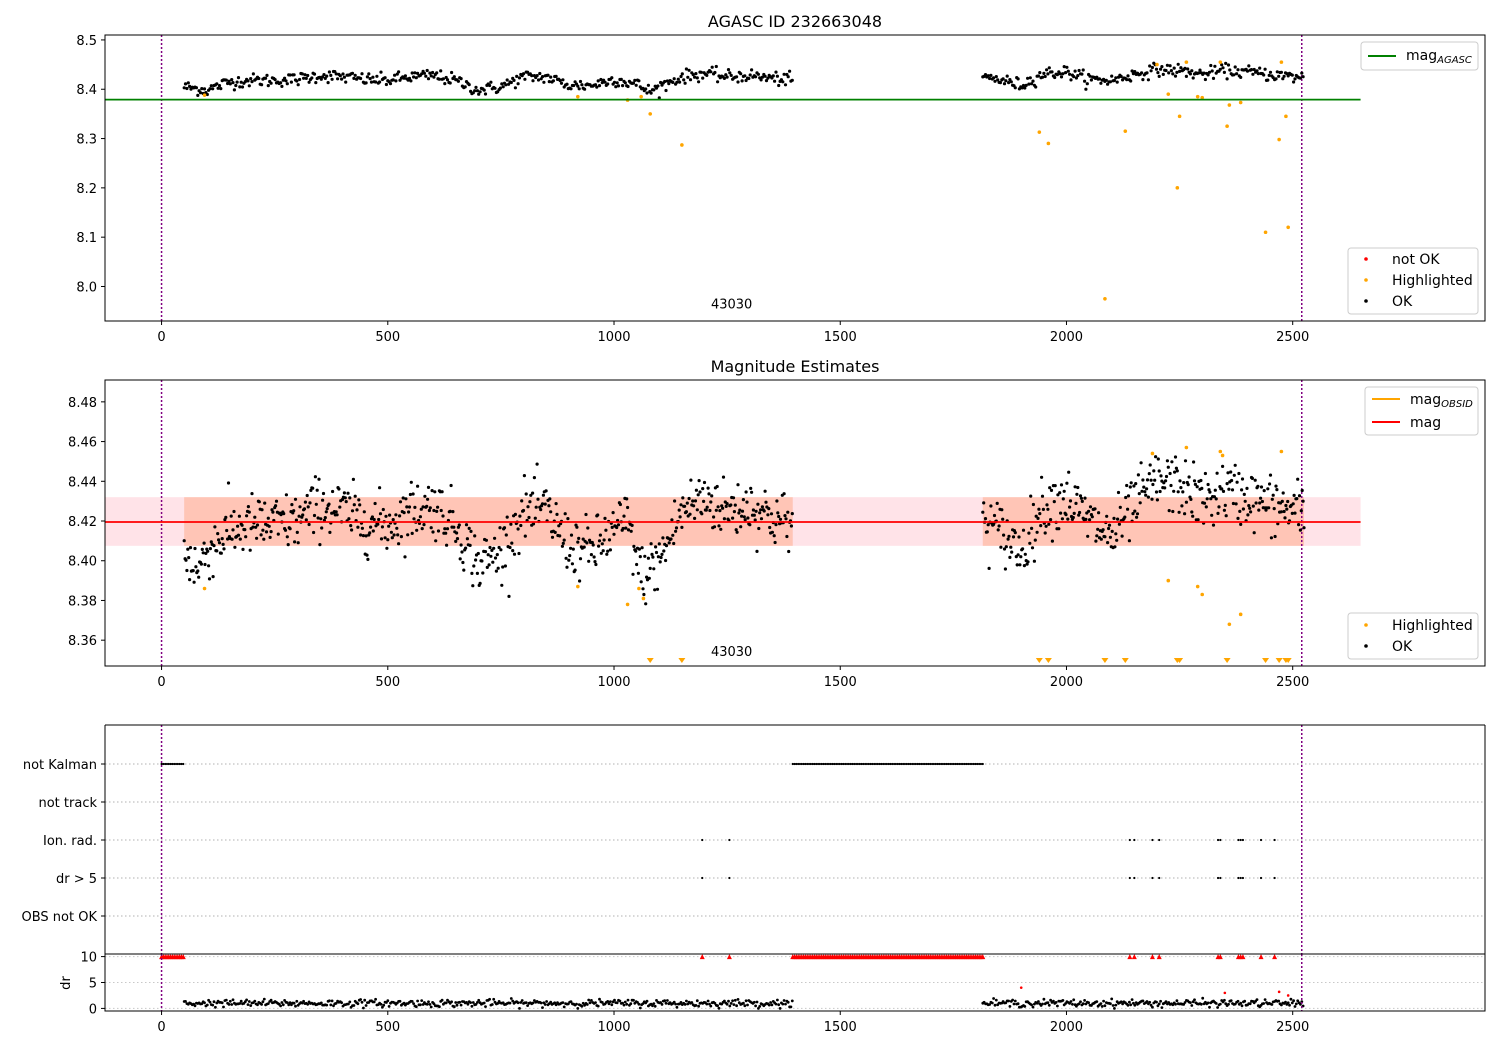 Image resolution: width=1500 pixels, height=1050 pixels. I want to click on p2-legend-line-label: mag, so click(1425, 423).